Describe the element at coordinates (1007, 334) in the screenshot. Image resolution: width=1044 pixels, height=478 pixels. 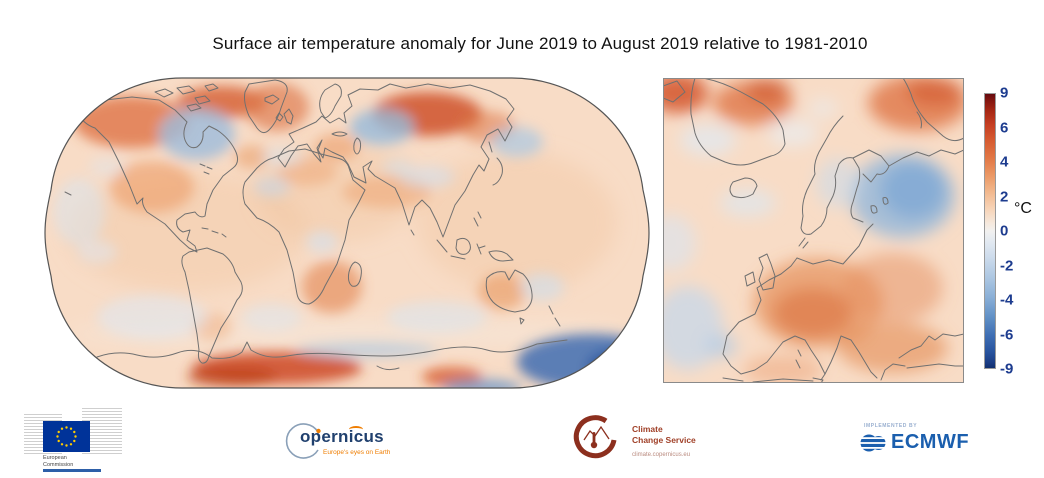
I see `colorbar-tick: -6` at that location.